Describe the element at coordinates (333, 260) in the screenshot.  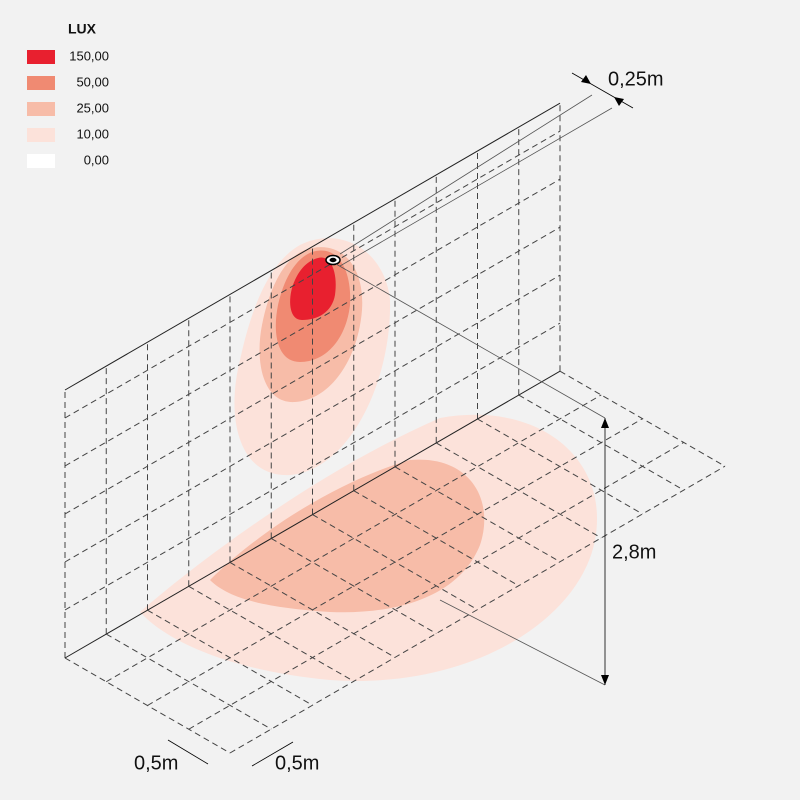
I see `luminaire-lens` at that location.